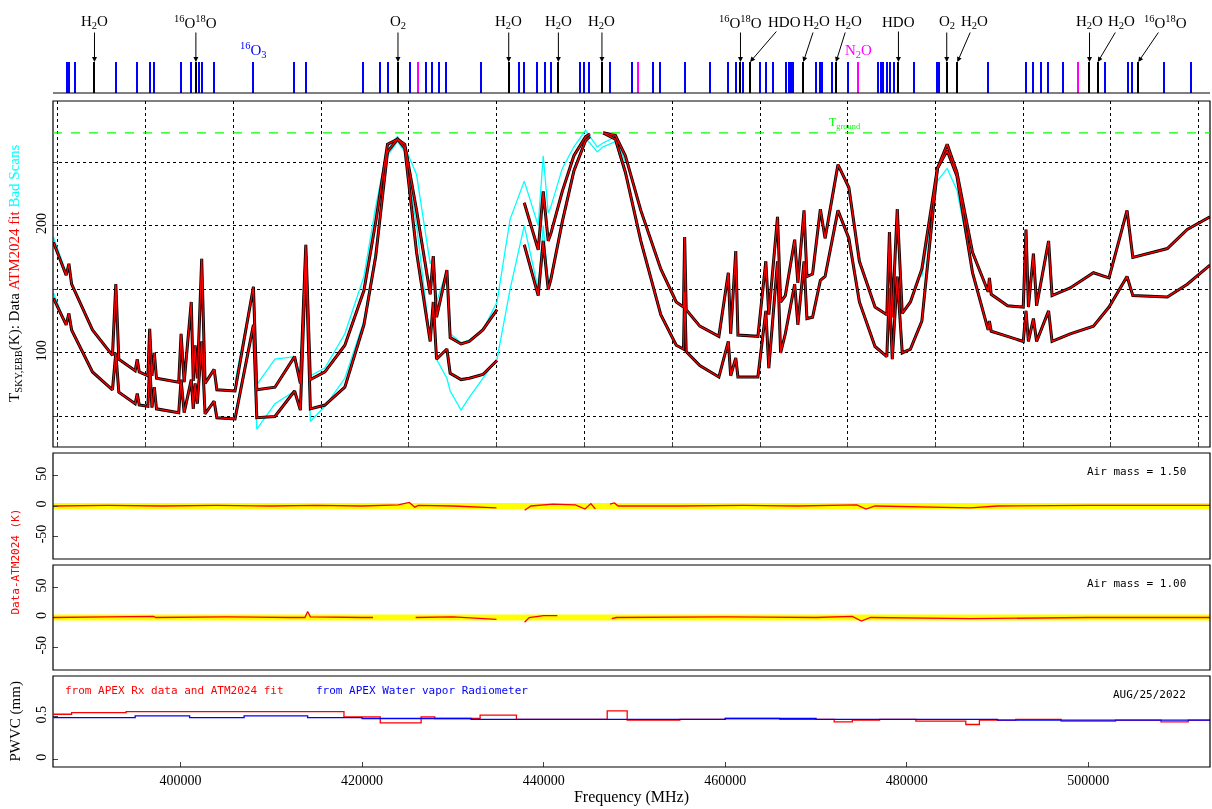 The width and height of the screenshot is (1212, 809). I want to click on y-axis-title: PWVC (mm), so click(15, 721).